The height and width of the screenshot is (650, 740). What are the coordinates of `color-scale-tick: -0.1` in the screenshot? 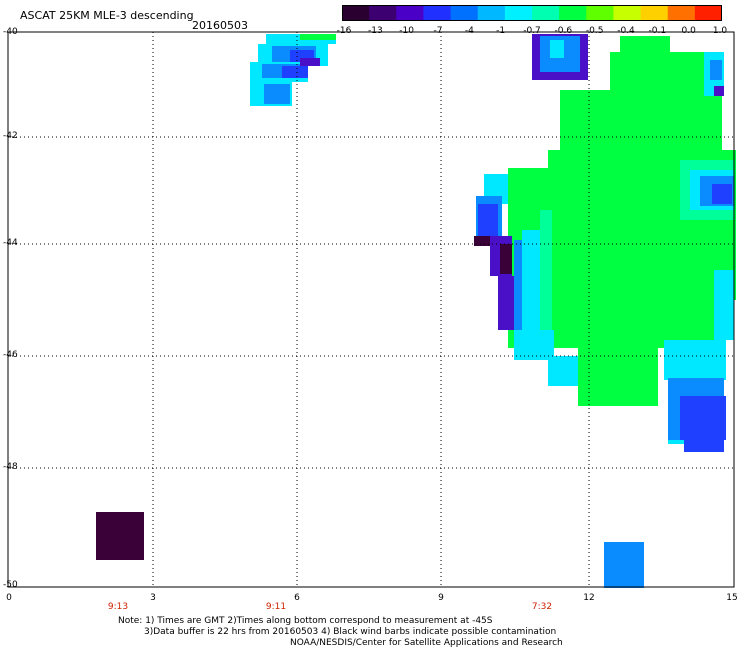 It's located at (657, 31).